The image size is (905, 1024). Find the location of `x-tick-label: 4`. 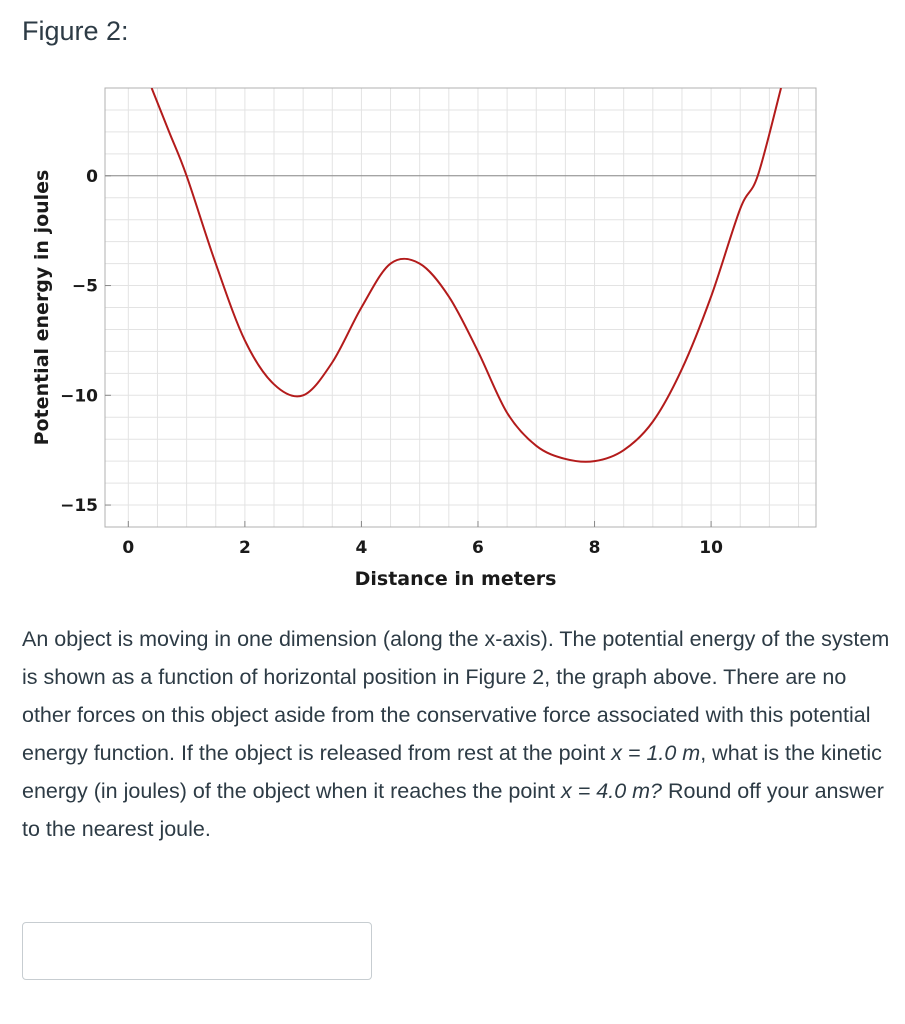

x-tick-label: 4 is located at coordinates (362, 548).